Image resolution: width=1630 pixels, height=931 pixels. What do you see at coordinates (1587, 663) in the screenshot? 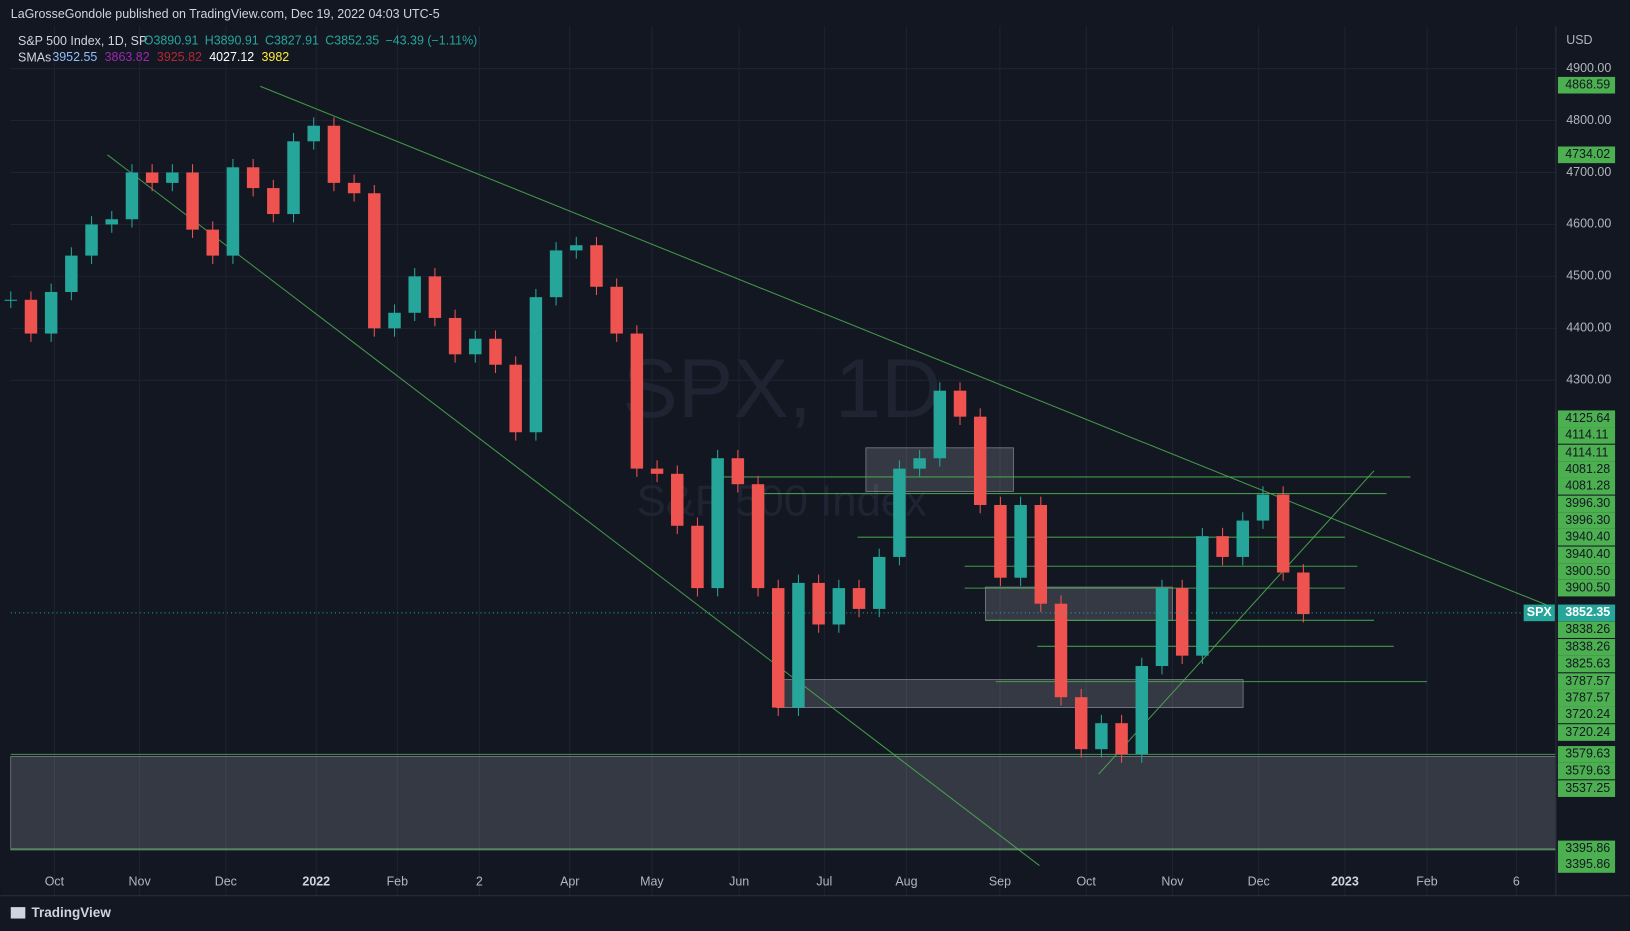
I see `price-label: 3825.63` at bounding box center [1587, 663].